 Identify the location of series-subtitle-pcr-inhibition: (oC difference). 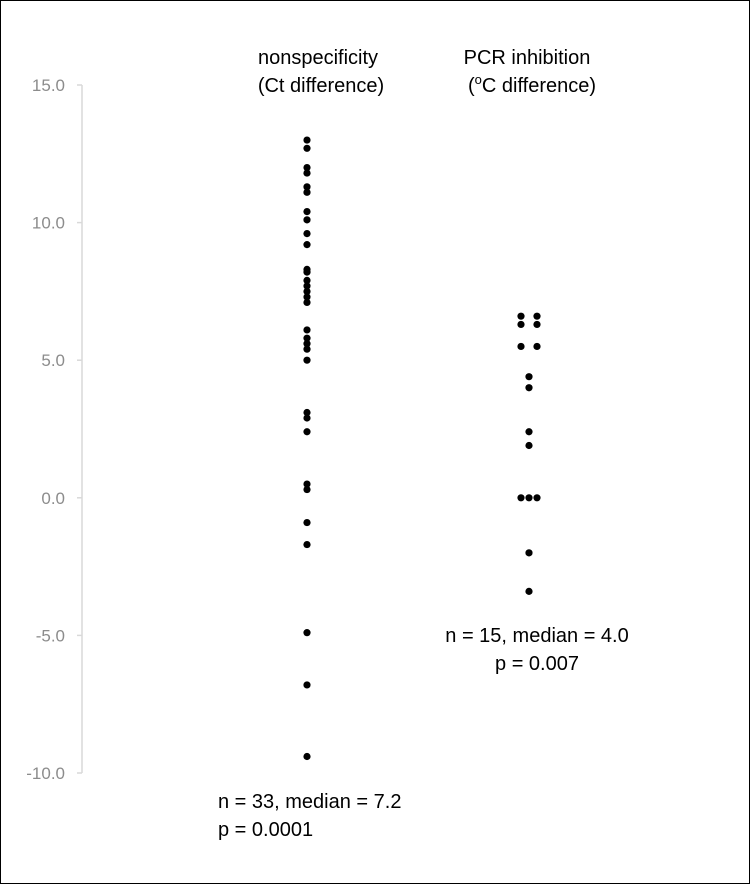
(532, 84).